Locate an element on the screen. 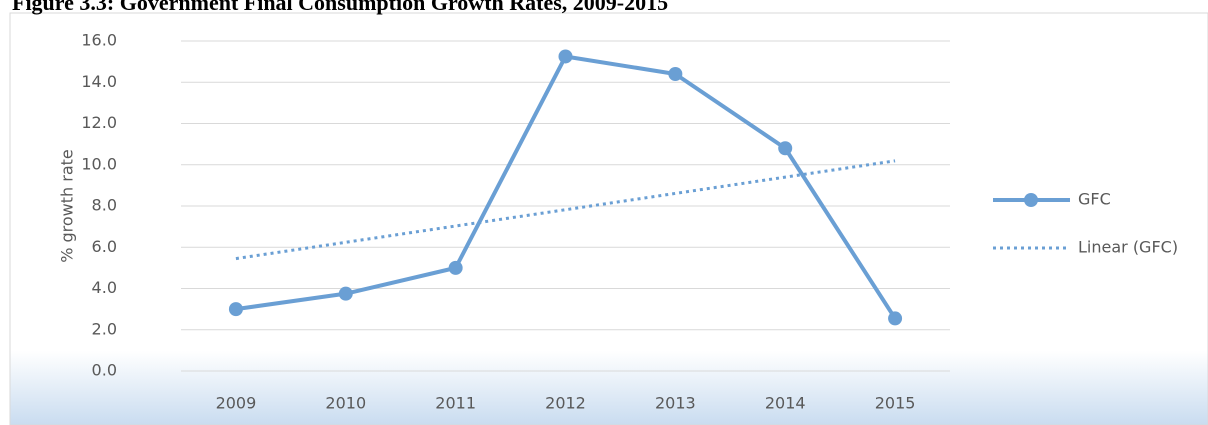 This screenshot has height=425, width=1208. x-tick-label: 2014 is located at coordinates (785, 403).